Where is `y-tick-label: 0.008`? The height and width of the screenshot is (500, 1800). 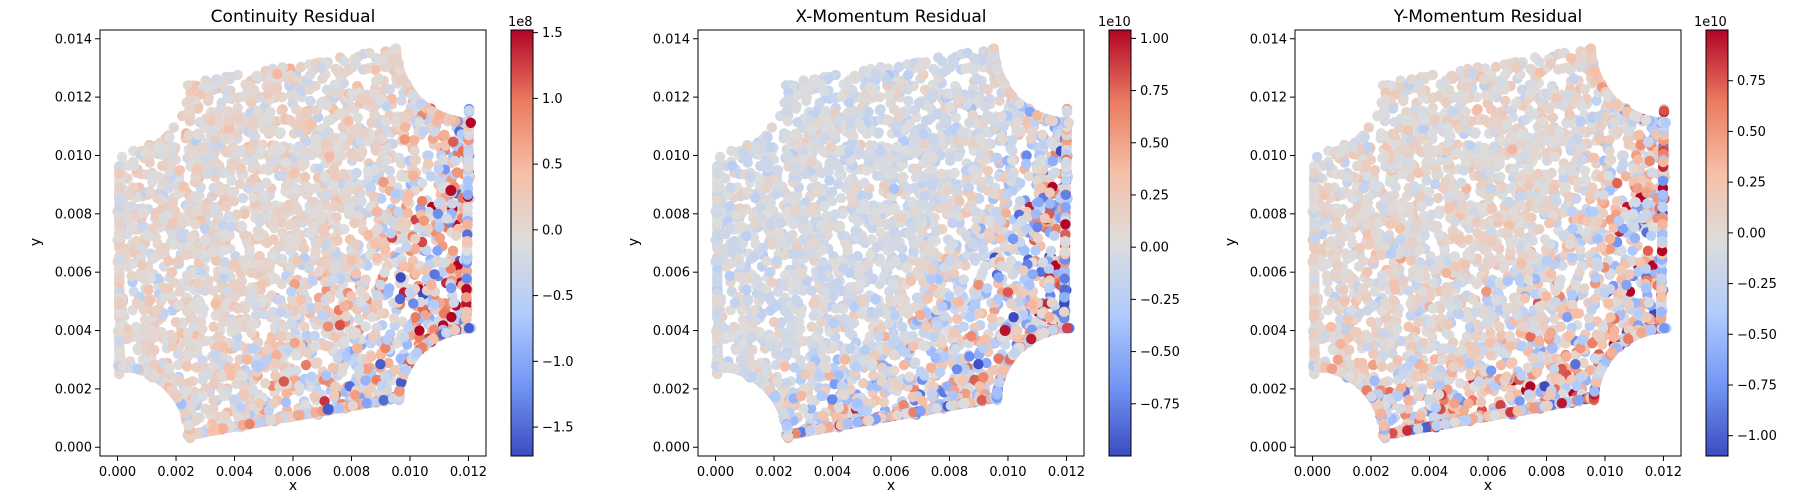
y-tick-label: 0.008 is located at coordinates (73, 214).